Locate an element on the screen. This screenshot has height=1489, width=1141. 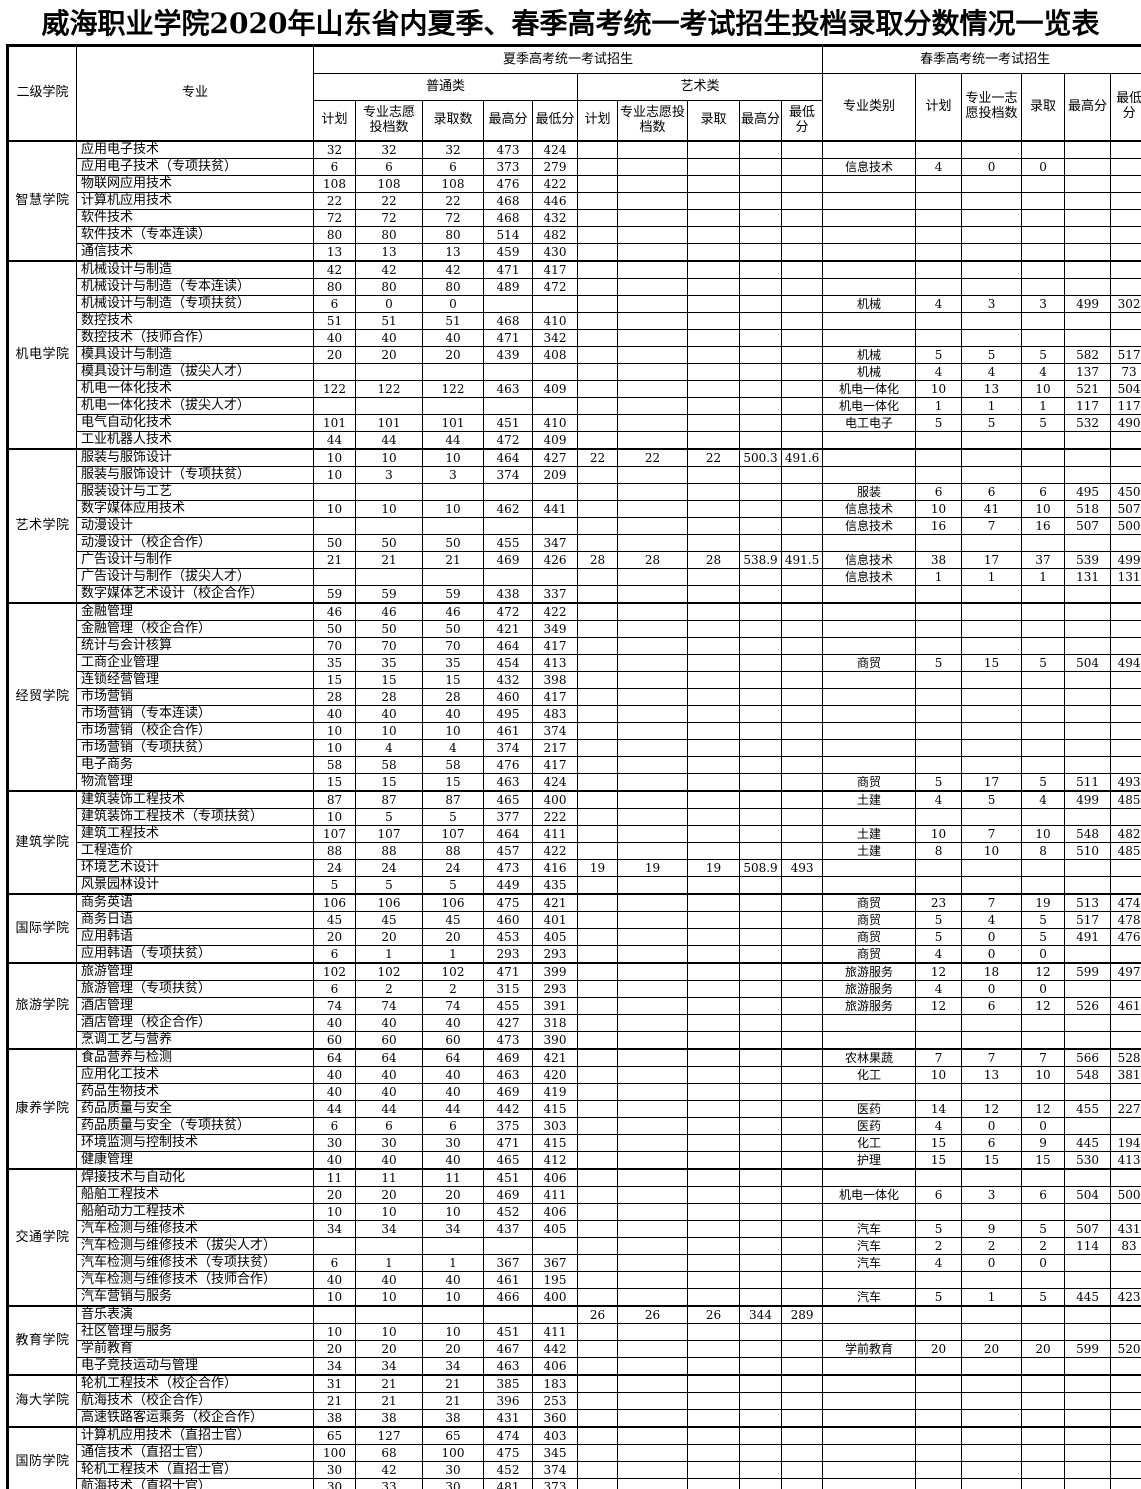
value-cell: 1 is located at coordinates (992, 577).